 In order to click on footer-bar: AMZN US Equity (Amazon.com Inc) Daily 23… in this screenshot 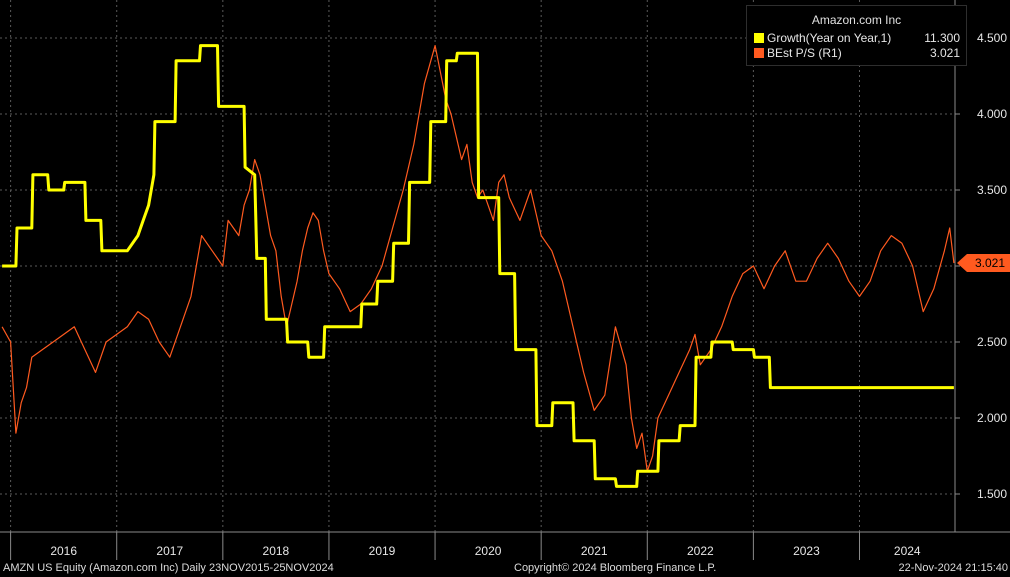, I will do `click(505, 568)`.